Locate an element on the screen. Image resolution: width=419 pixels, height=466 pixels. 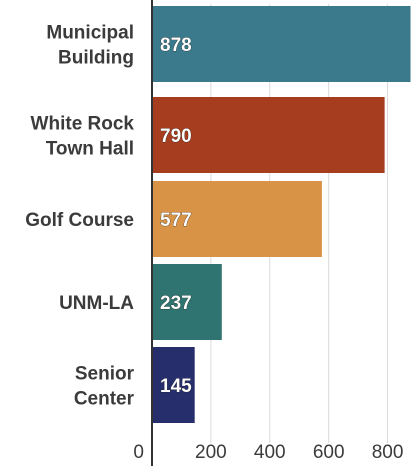
category-label-line: UNM-LA is located at coordinates (96, 303).